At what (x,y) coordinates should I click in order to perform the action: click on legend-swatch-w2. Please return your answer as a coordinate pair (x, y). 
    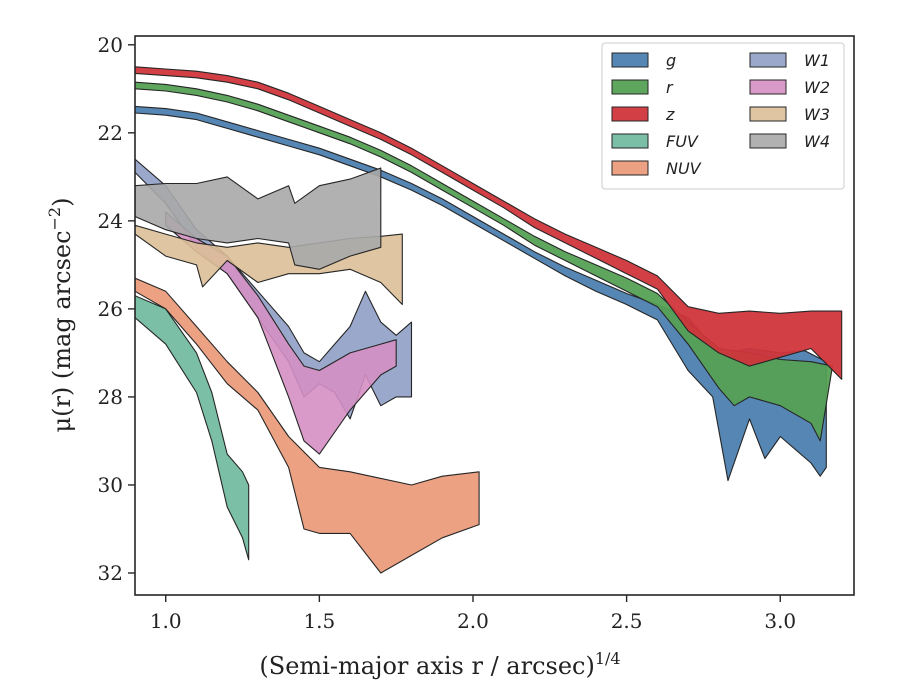
    Looking at the image, I should click on (768, 87).